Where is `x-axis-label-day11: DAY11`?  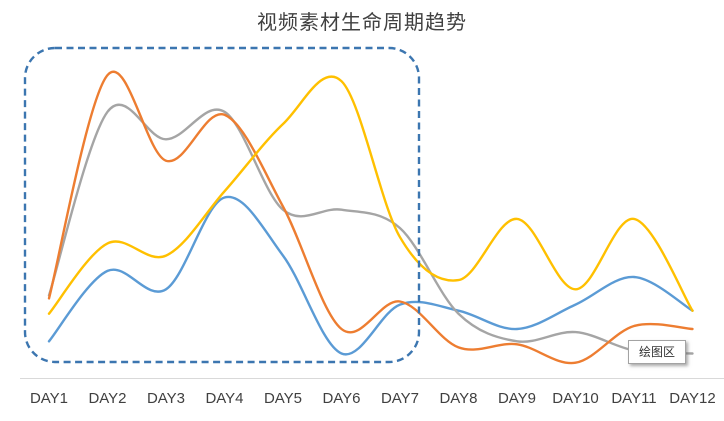 x-axis-label-day11: DAY11 is located at coordinates (633, 398).